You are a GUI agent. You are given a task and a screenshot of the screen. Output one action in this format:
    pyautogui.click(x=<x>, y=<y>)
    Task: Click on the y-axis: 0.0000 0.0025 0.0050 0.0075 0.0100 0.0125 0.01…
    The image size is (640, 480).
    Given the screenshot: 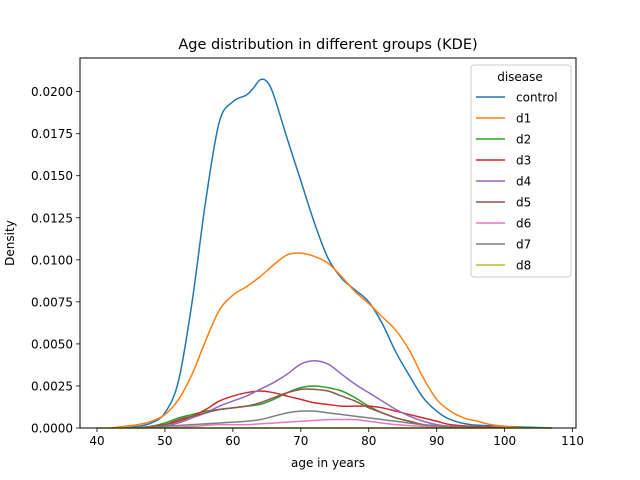 What is the action you would take?
    pyautogui.click(x=55, y=260)
    